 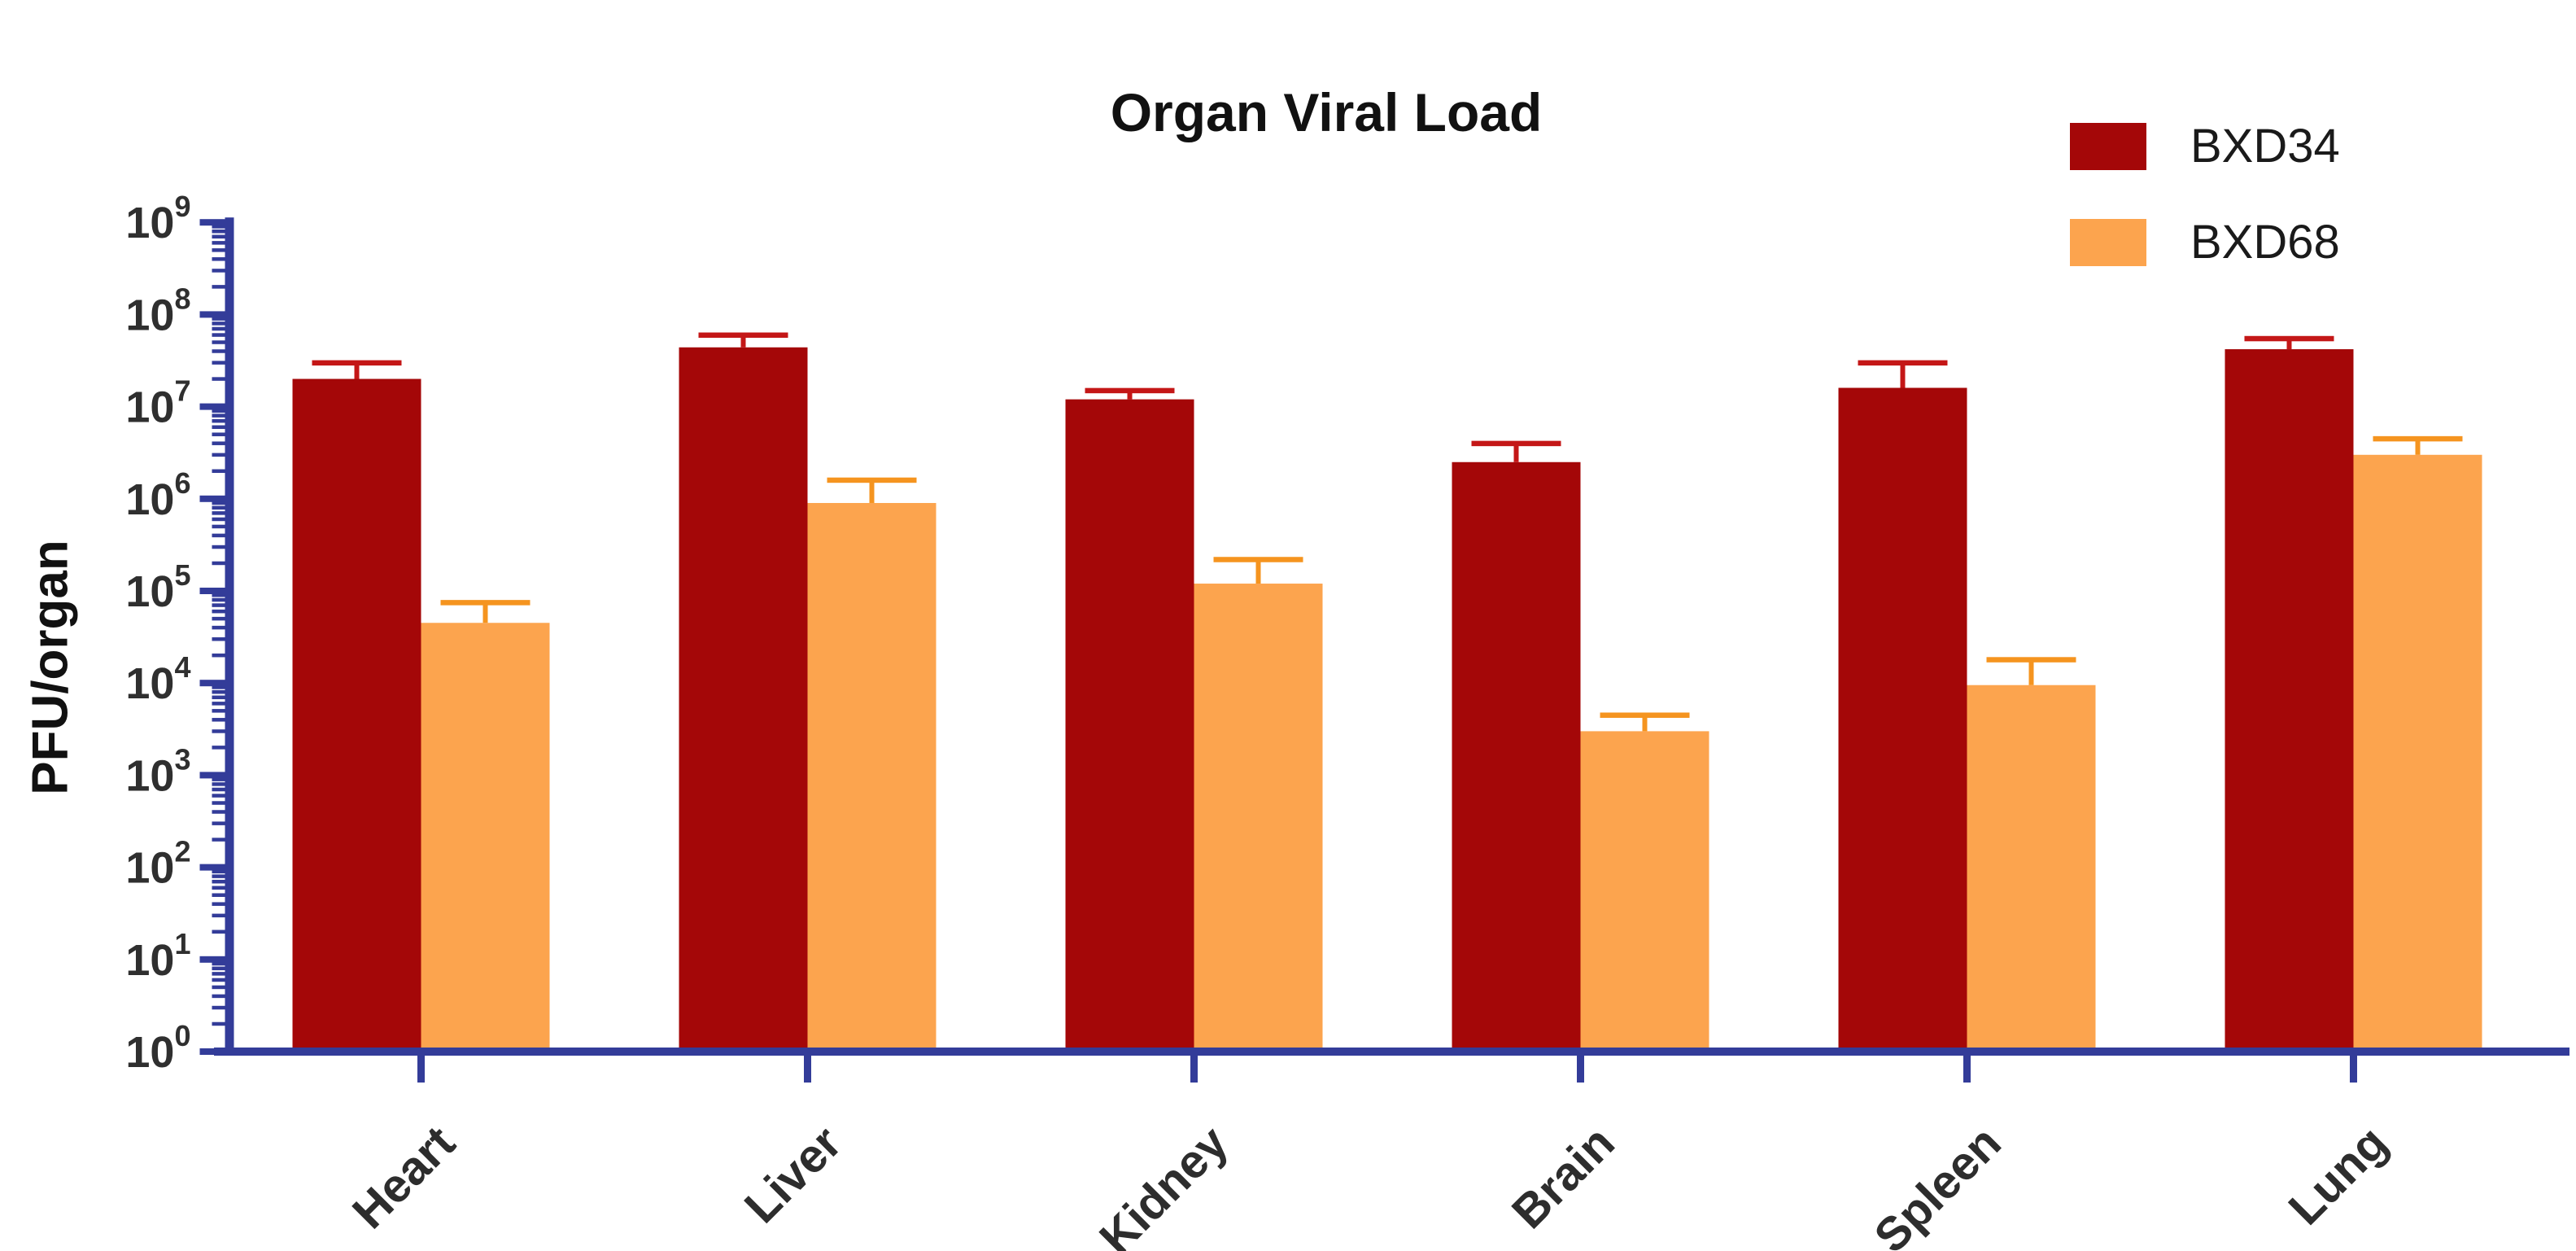 I want to click on chart-title: Organ Viral Load, so click(x=1326, y=112).